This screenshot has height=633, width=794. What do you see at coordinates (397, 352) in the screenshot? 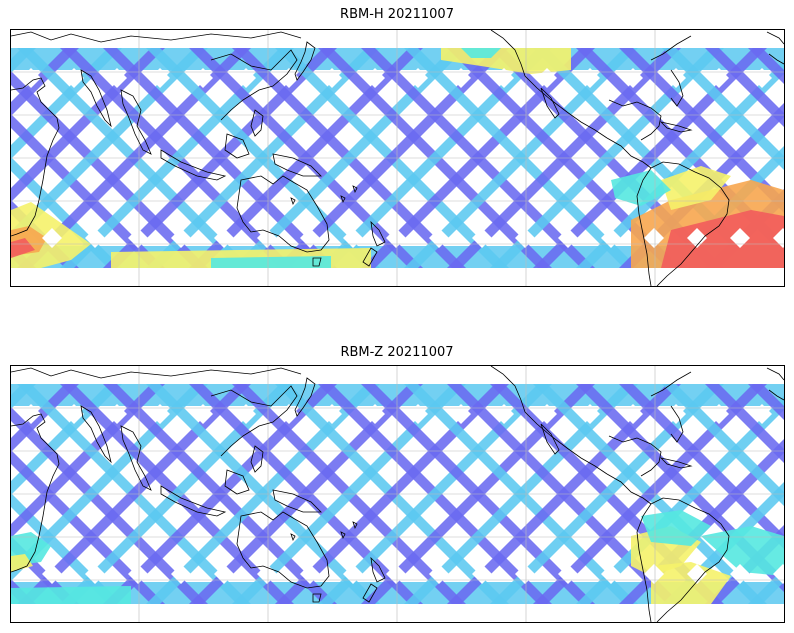
I see `panel-title-rbm-z: RBM-Z 20211007` at bounding box center [397, 352].